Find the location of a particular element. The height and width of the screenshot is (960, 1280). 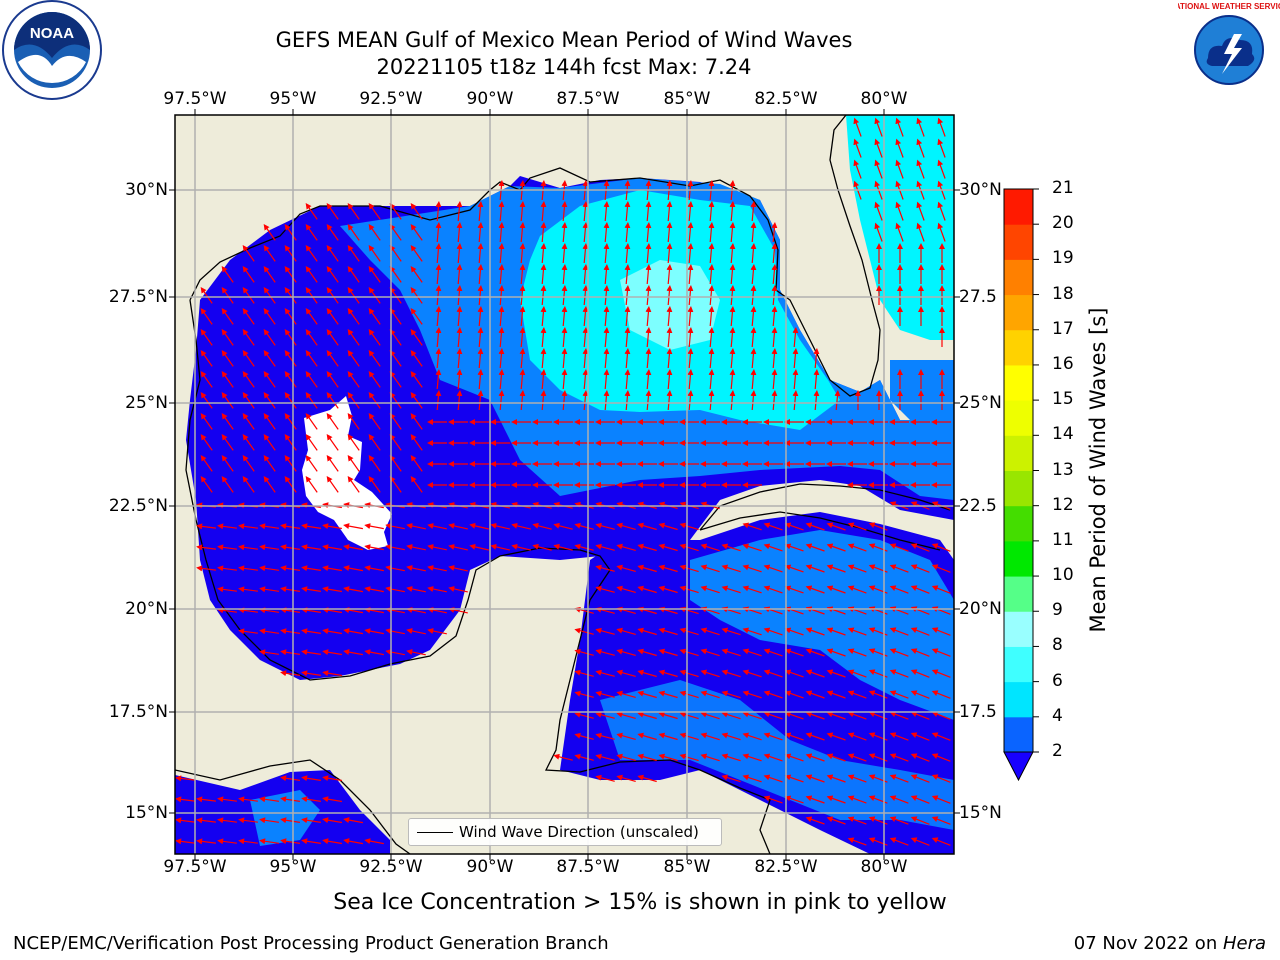

colorbar-tick-label: 13 is located at coordinates (1063, 469).